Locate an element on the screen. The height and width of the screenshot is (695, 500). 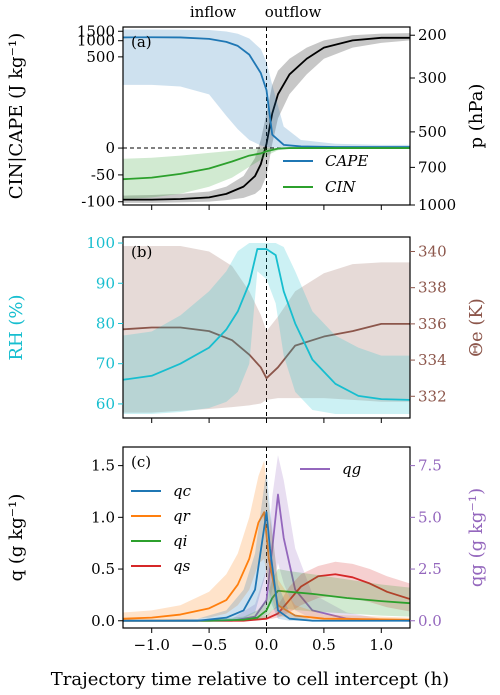
qs-band is located at coordinates (266, 591).